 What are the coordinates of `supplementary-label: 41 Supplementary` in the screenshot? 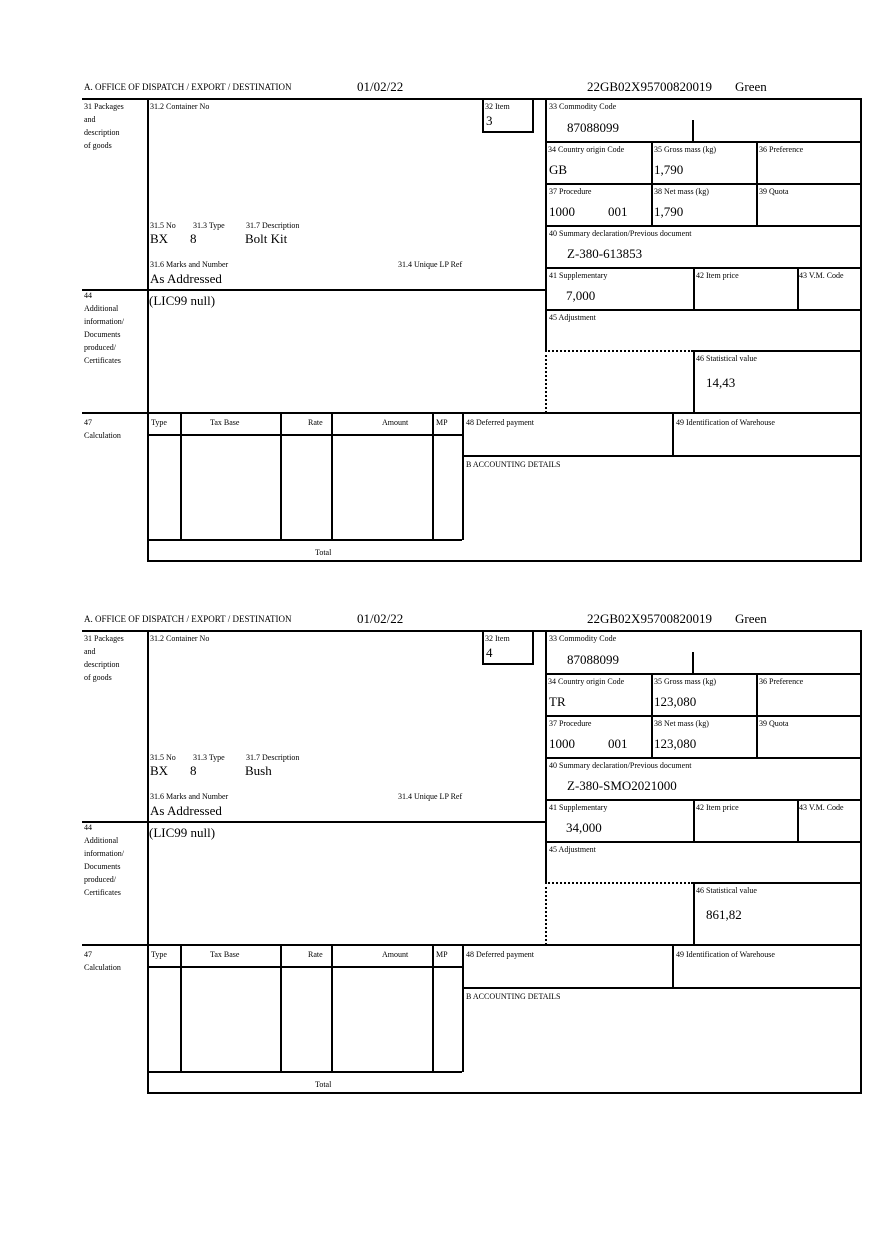 It's located at (578, 807).